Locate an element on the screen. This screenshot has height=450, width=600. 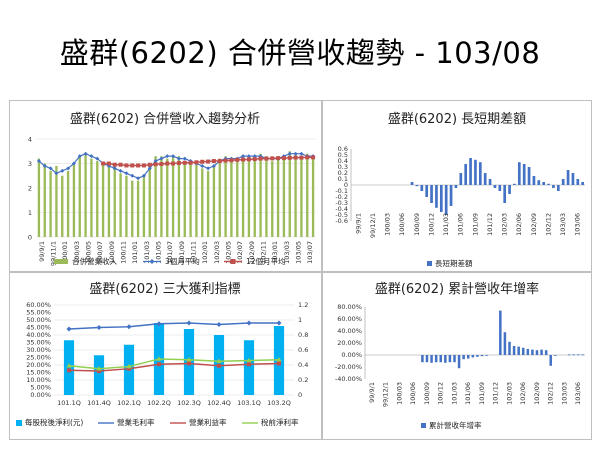
legend-marker-12m is located at coordinates (233, 261).